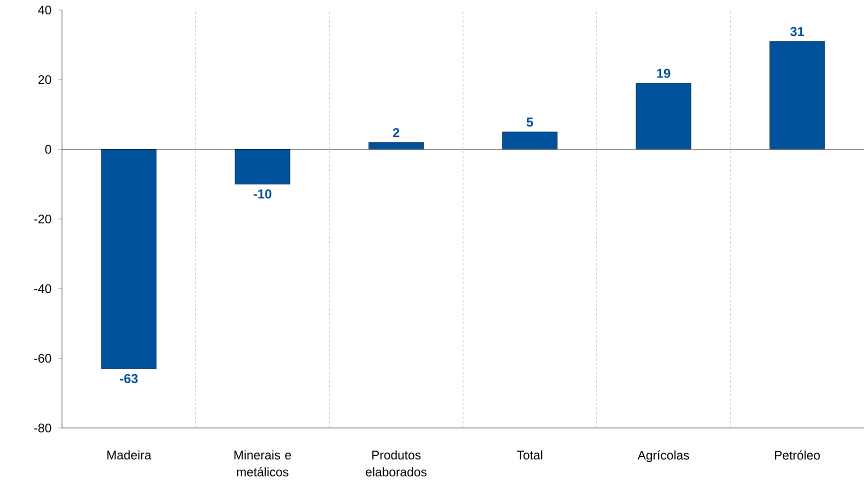 The height and width of the screenshot is (496, 864). I want to click on data-label: -63, so click(129, 379).